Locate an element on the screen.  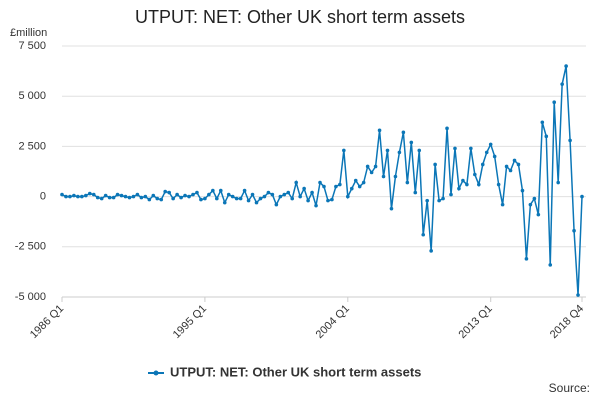
x-tick-label: 1986 Q1 is located at coordinates (47, 322).